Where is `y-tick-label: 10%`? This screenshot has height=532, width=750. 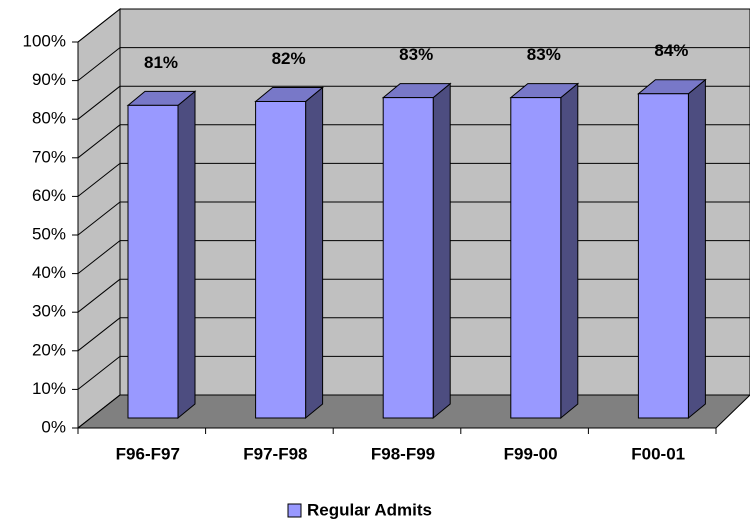 y-tick-label: 10% is located at coordinates (49, 388).